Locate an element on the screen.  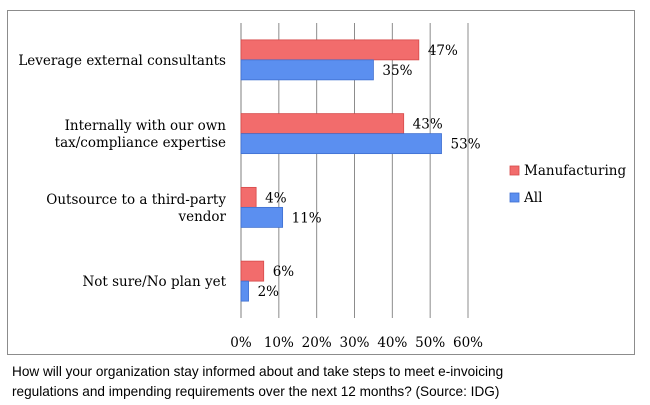
x-tick-label-0: 0% is located at coordinates (241, 343).